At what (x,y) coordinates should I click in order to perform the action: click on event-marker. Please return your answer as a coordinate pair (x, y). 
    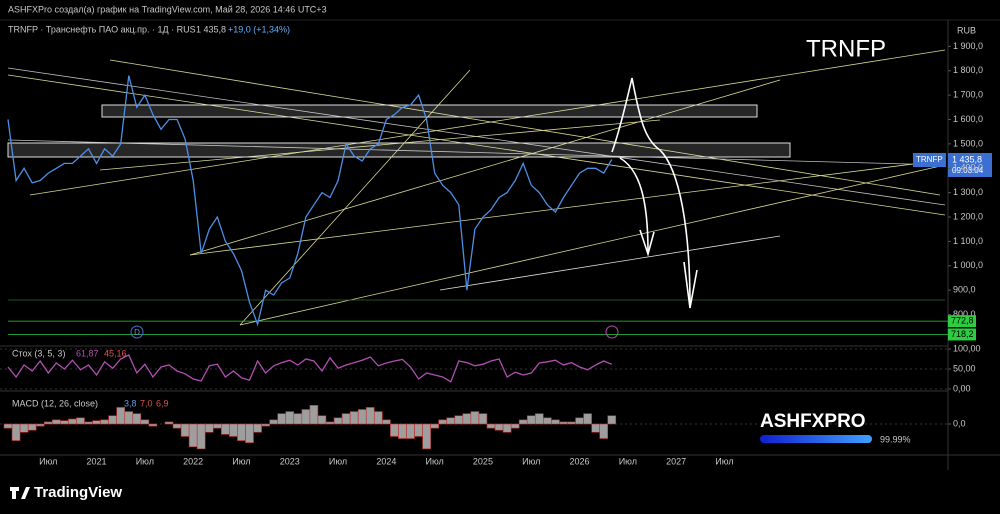
    Looking at the image, I should click on (137, 332).